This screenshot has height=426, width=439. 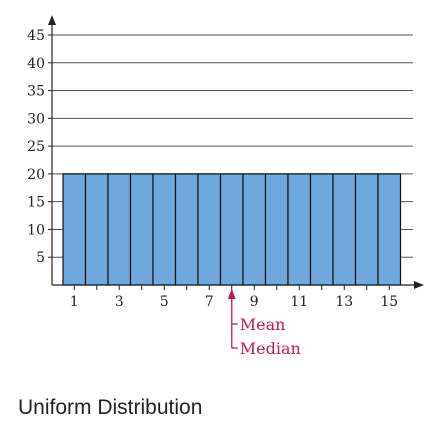 What do you see at coordinates (36, 36) in the screenshot?
I see `y-tick-label-45: 45` at bounding box center [36, 36].